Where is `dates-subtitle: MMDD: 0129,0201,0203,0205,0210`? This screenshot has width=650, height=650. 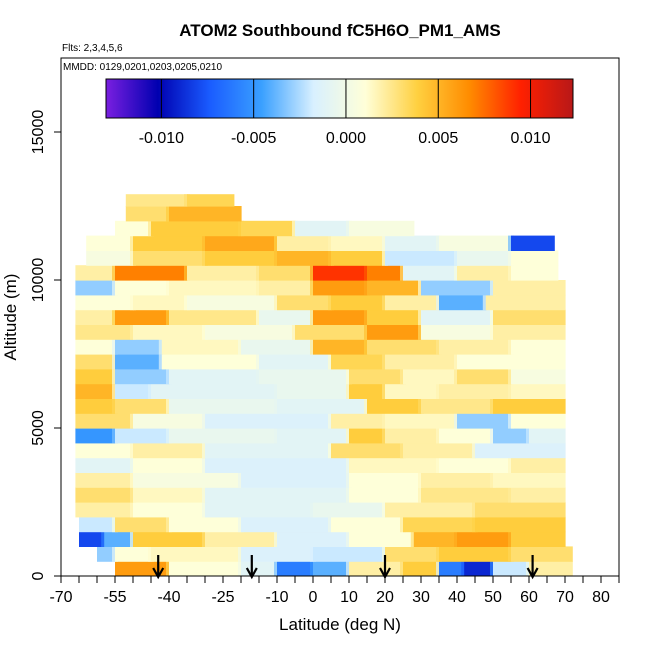 dates-subtitle: MMDD: 0129,0201,0203,0205,0210 is located at coordinates (142, 67).